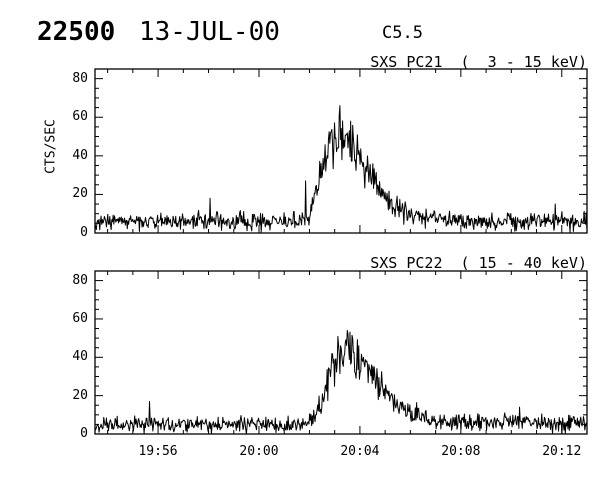 The height and width of the screenshot is (480, 600). Describe the element at coordinates (461, 451) in the screenshot. I see `x-tick-label: 20:08` at that location.